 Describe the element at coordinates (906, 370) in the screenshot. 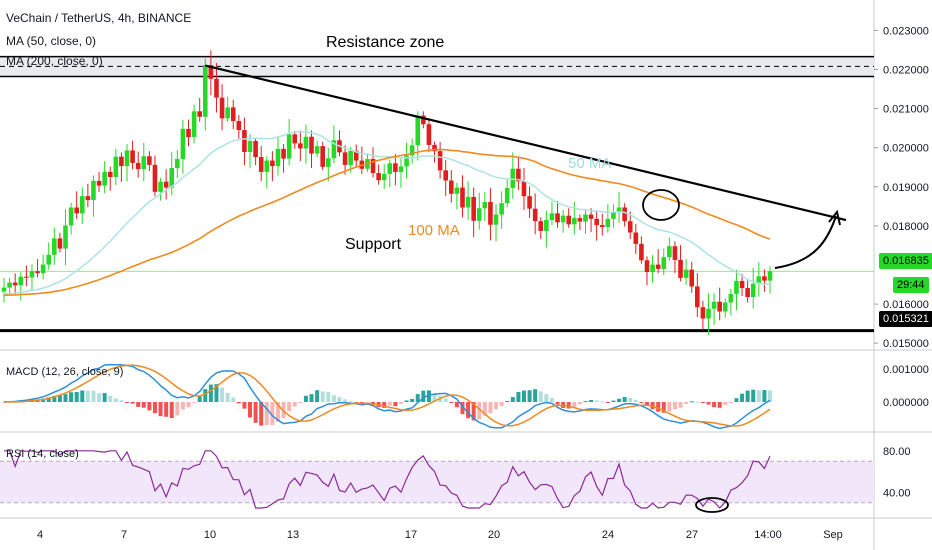

I see `macd-tick-label: 0.001000` at that location.